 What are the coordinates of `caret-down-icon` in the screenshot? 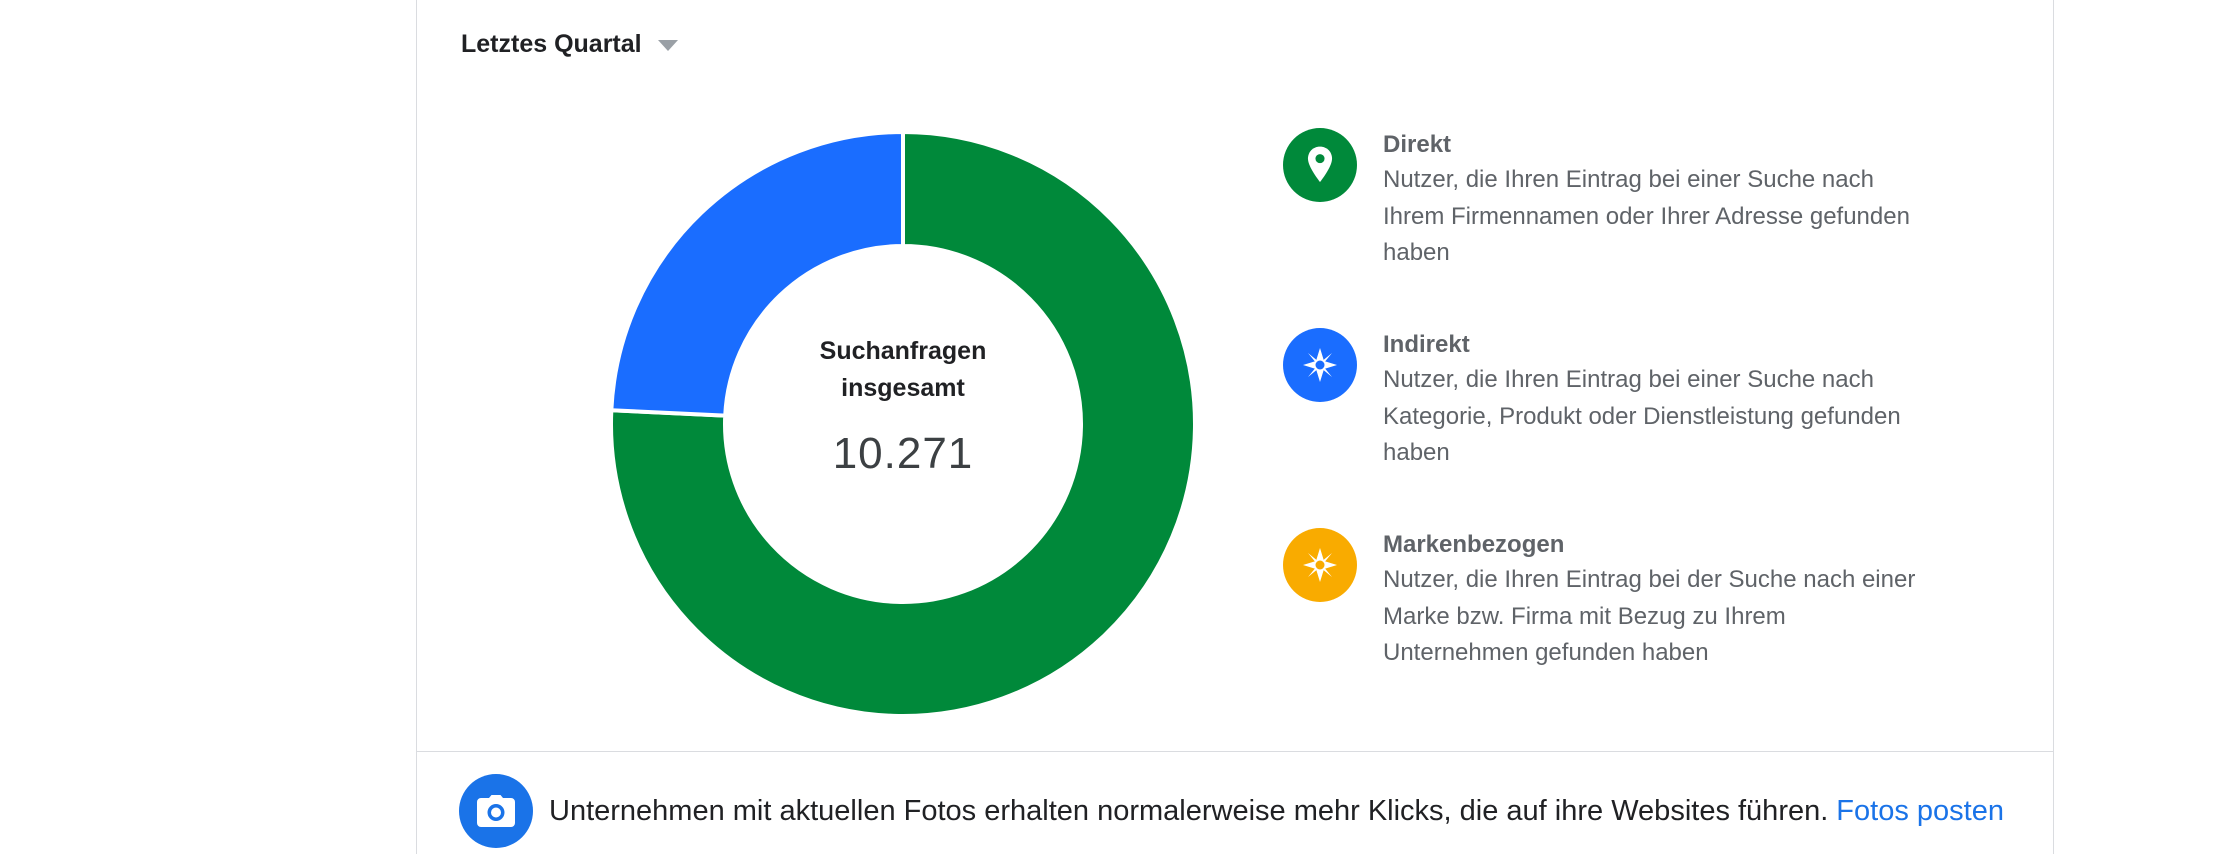 It's located at (667, 45).